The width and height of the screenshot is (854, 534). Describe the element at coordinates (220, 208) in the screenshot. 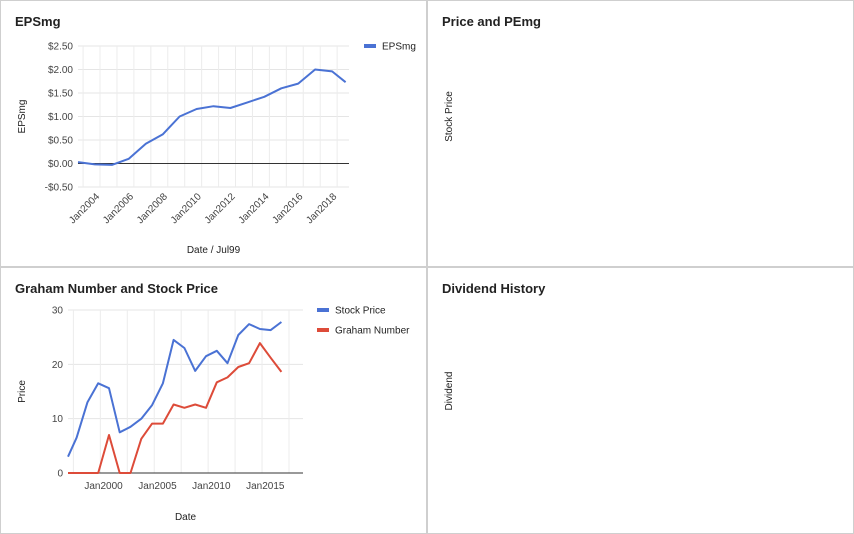

I see `x-tick-label: Jan2012` at that location.